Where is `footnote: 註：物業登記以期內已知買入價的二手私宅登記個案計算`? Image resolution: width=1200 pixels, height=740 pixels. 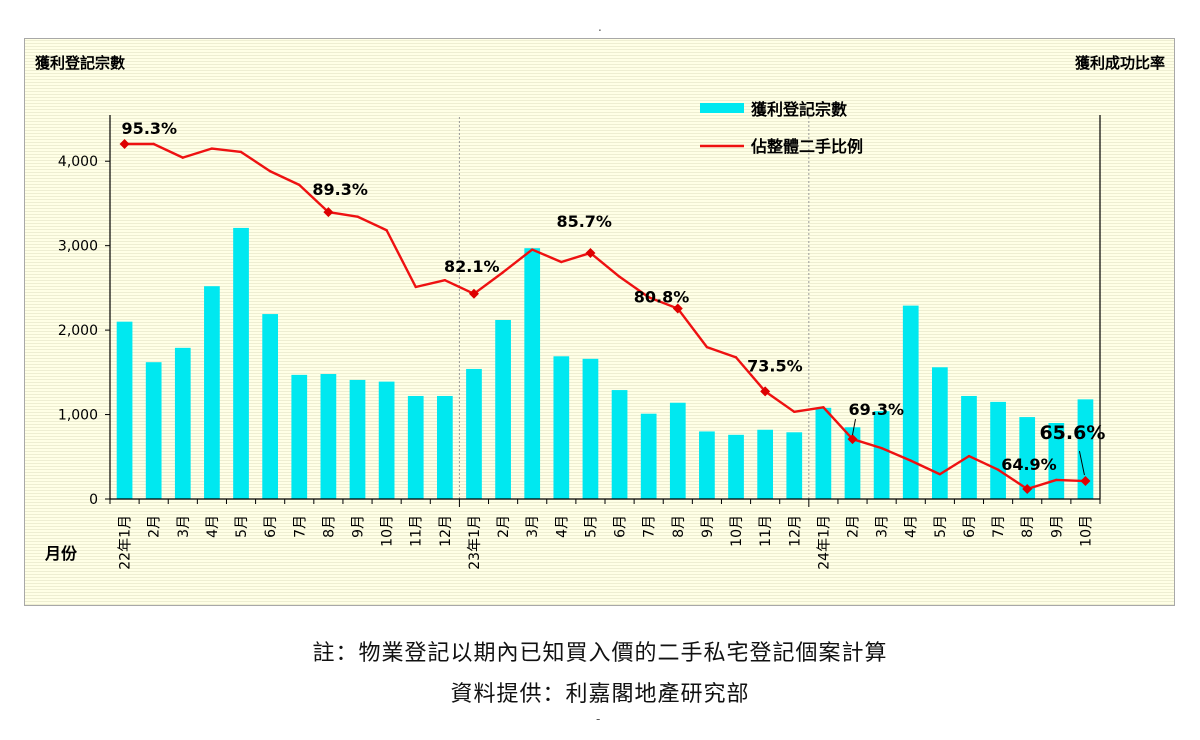
footnote: 註：物業登記以期內已知買入價的二手私宅登記個案計算 is located at coordinates (600, 653).